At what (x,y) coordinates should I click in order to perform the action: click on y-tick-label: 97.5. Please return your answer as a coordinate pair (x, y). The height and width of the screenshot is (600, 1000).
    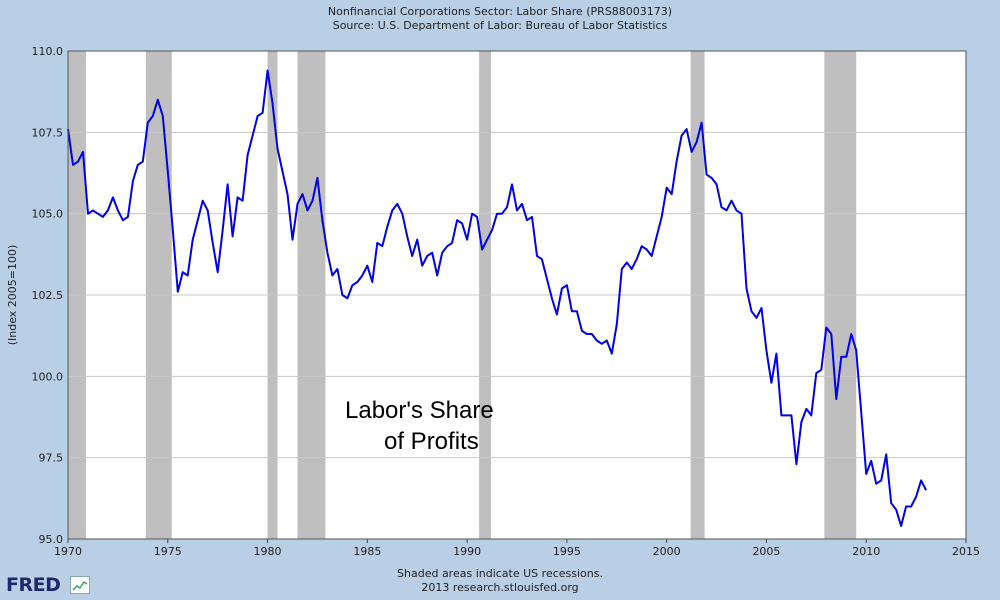
    Looking at the image, I should click on (51, 458).